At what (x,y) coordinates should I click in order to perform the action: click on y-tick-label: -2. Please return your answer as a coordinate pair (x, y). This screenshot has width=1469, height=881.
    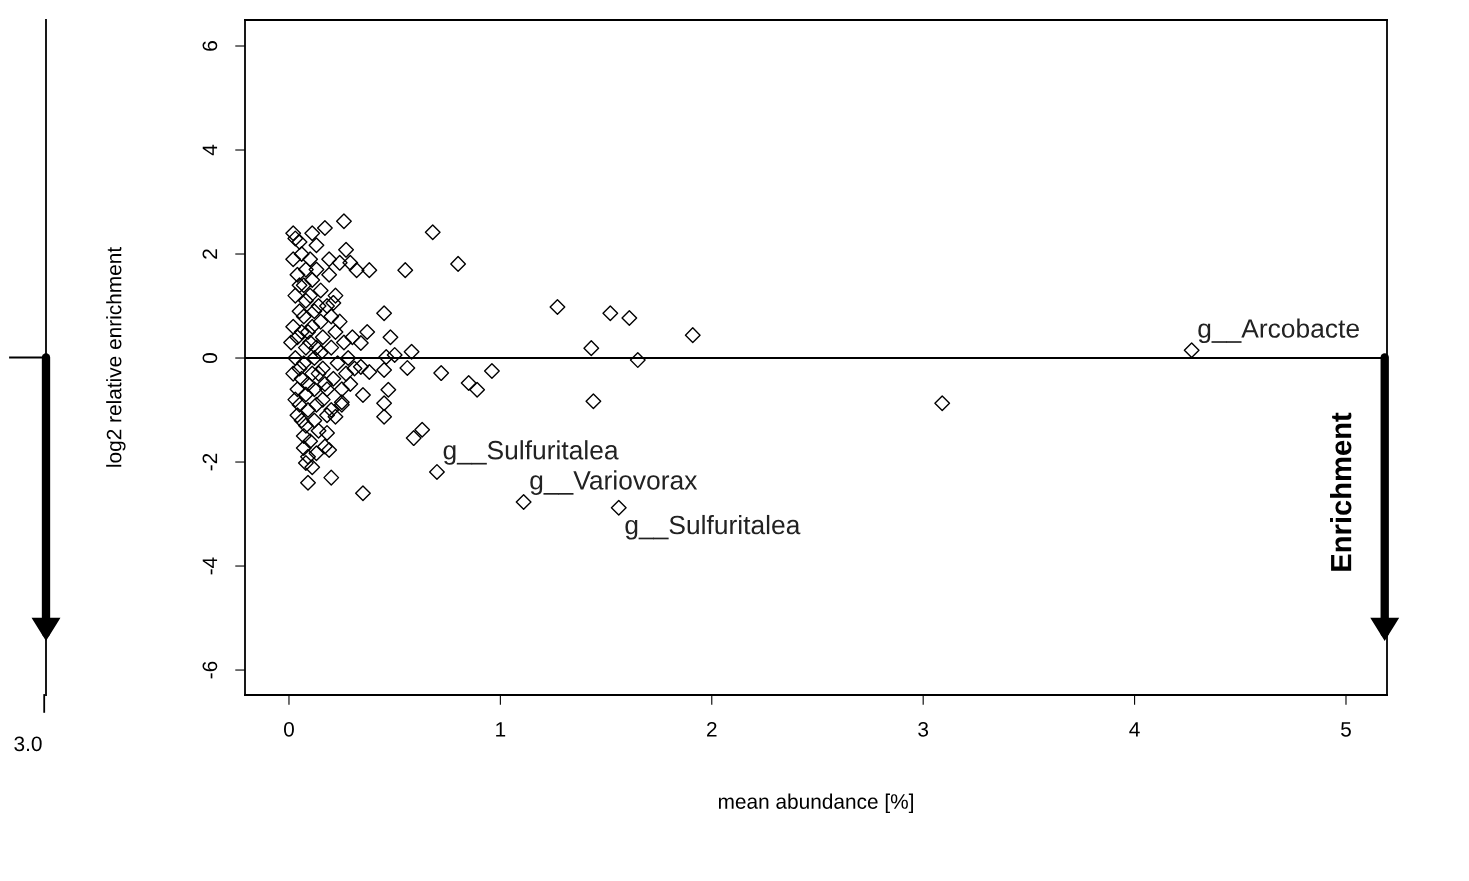
    Looking at the image, I should click on (210, 462).